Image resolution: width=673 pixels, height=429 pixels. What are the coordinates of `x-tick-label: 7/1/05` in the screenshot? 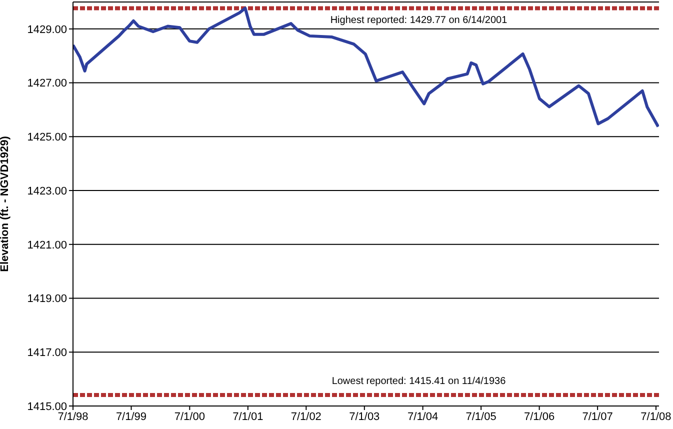 It's located at (481, 416).